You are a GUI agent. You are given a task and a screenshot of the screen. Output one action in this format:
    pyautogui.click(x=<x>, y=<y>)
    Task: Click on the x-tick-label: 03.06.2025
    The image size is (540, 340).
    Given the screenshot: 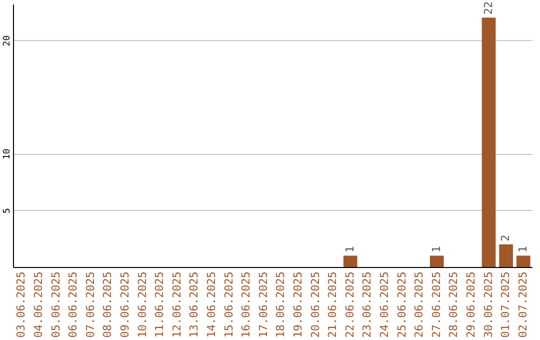 What is the action you would take?
    pyautogui.click(x=21, y=305)
    